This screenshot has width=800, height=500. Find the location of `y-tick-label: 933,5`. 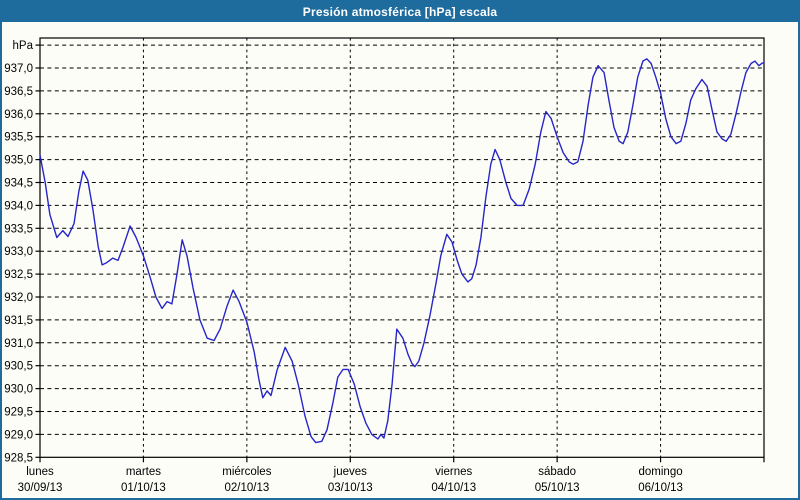

y-tick-label: 933,5 is located at coordinates (18, 229).